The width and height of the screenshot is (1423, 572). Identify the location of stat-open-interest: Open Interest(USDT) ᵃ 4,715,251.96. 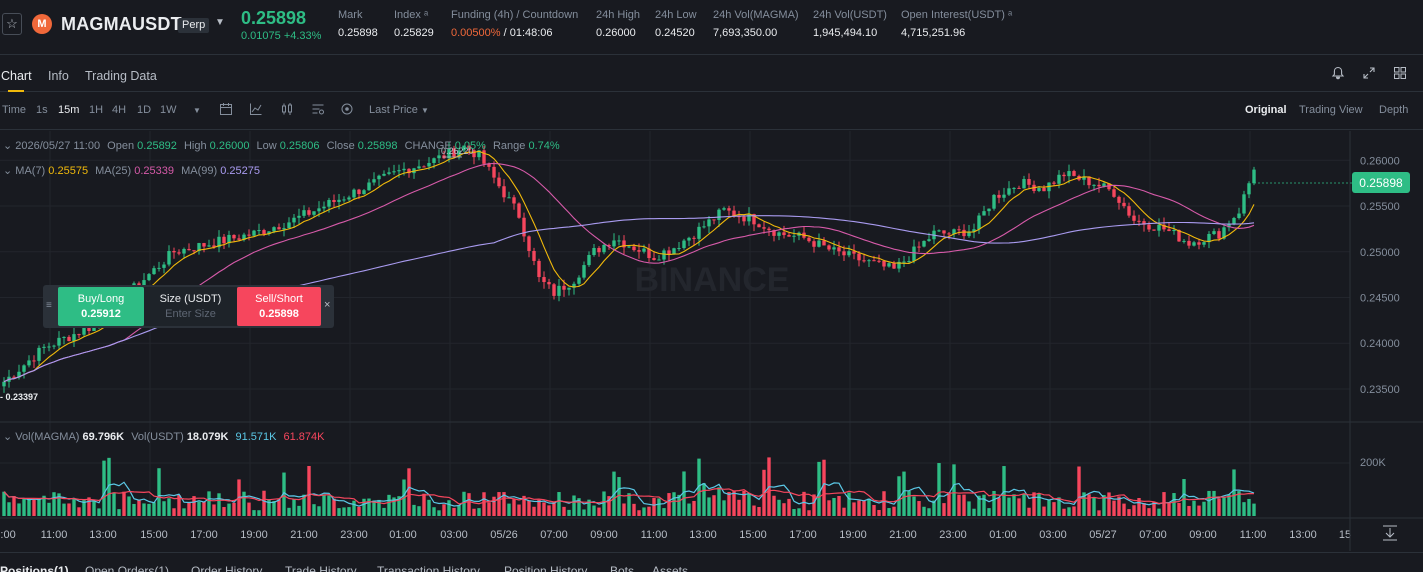
(956, 24).